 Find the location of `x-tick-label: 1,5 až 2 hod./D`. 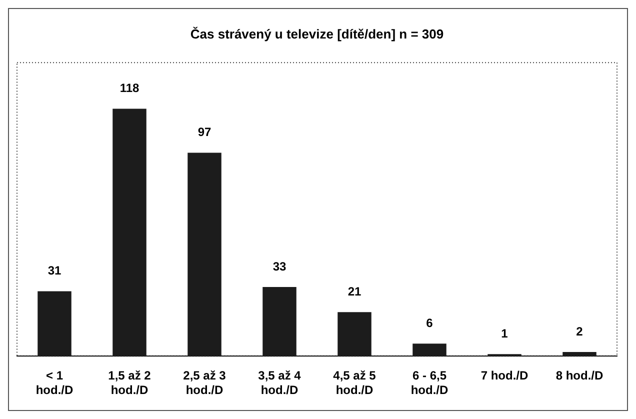

x-tick-label: 1,5 až 2 hod./D is located at coordinates (130, 383).